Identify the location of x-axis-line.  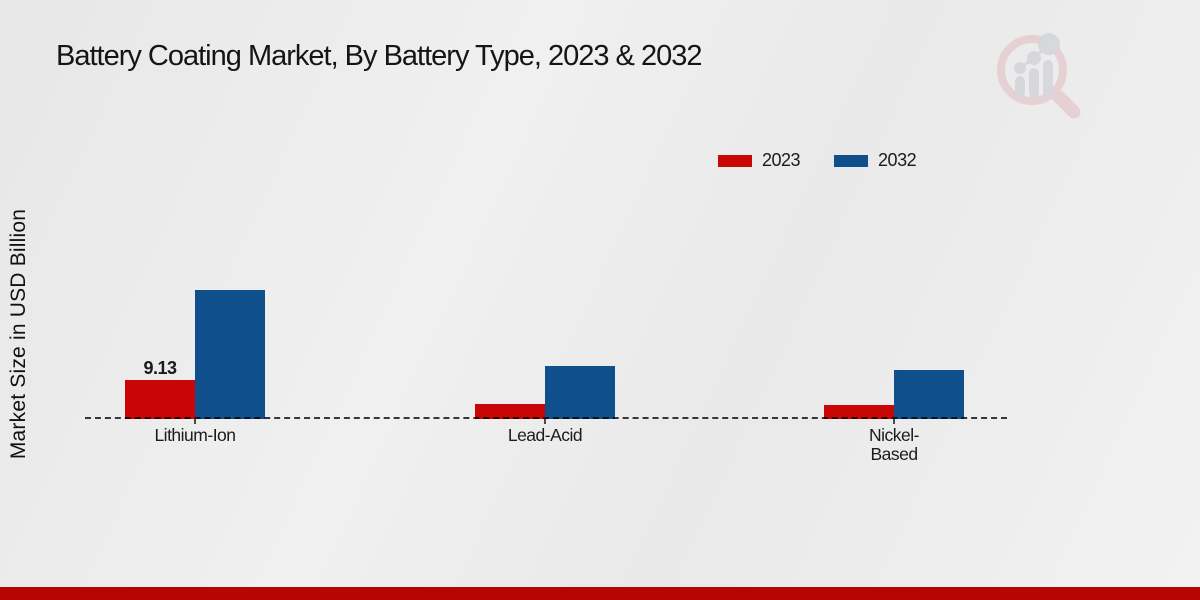
(546, 418).